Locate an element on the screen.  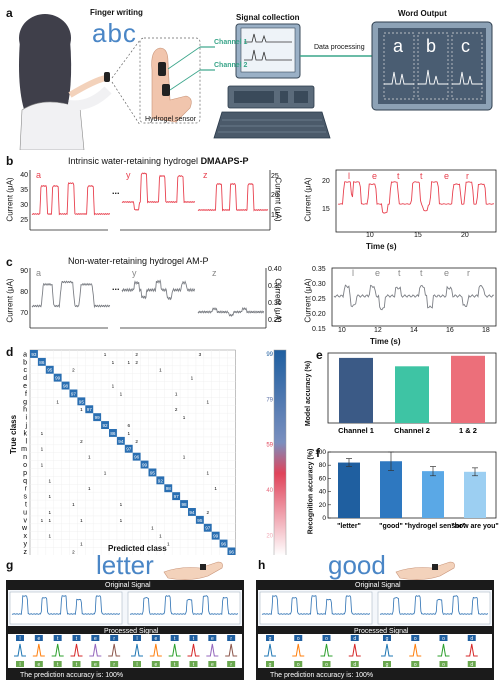
cm-diag-value-y: 96 is located at coordinates (224, 544).